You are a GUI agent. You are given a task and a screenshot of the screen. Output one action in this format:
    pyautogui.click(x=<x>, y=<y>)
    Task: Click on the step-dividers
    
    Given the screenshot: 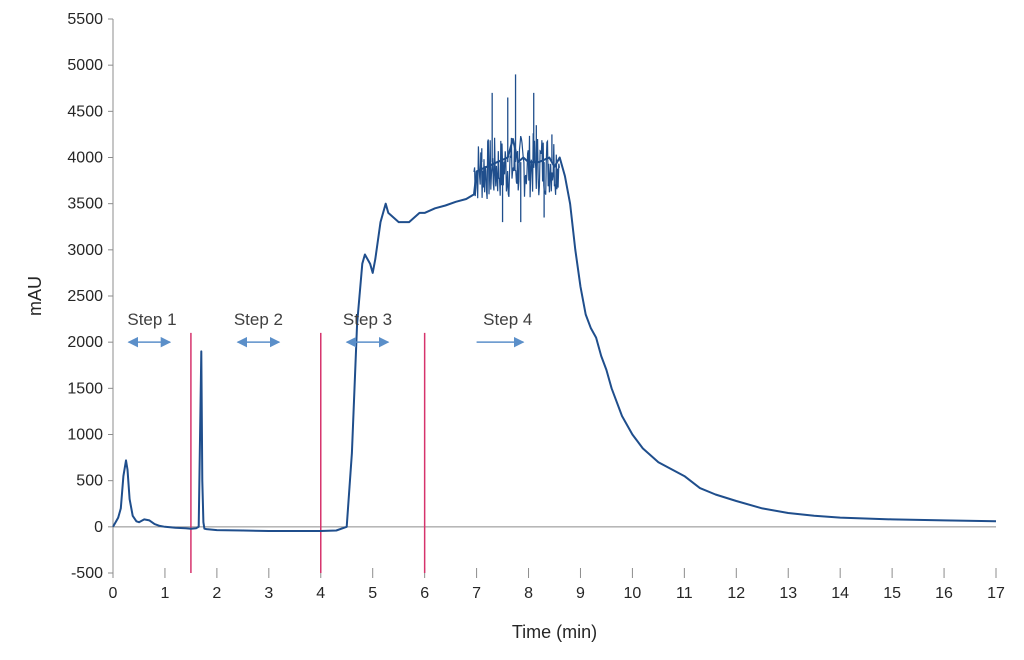 What is the action you would take?
    pyautogui.click(x=308, y=452)
    